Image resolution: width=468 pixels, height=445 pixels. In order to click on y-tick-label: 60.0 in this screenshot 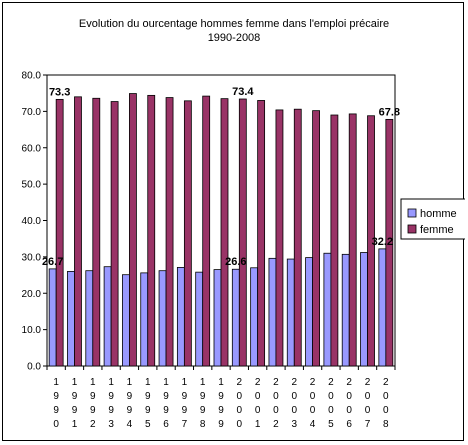, I will do `click(32, 148)`.